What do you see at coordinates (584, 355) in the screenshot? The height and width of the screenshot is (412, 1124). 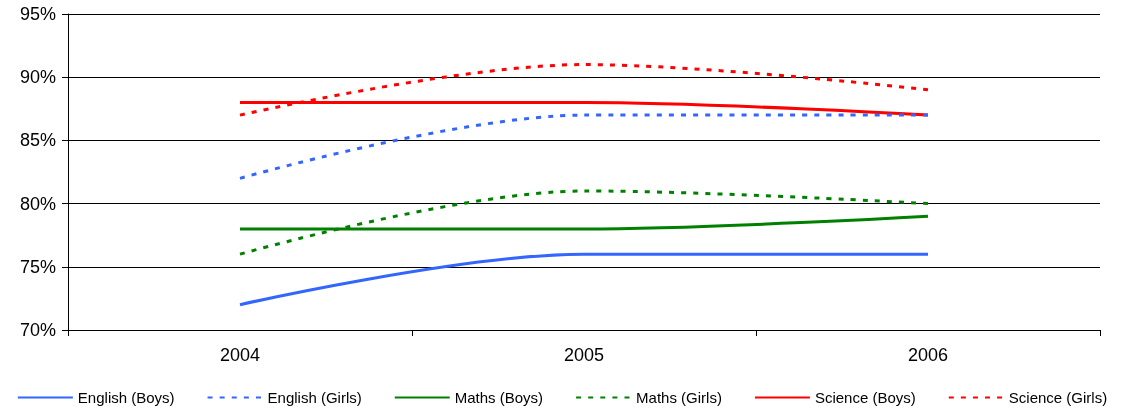 I see `x-tick-label: 2005` at bounding box center [584, 355].